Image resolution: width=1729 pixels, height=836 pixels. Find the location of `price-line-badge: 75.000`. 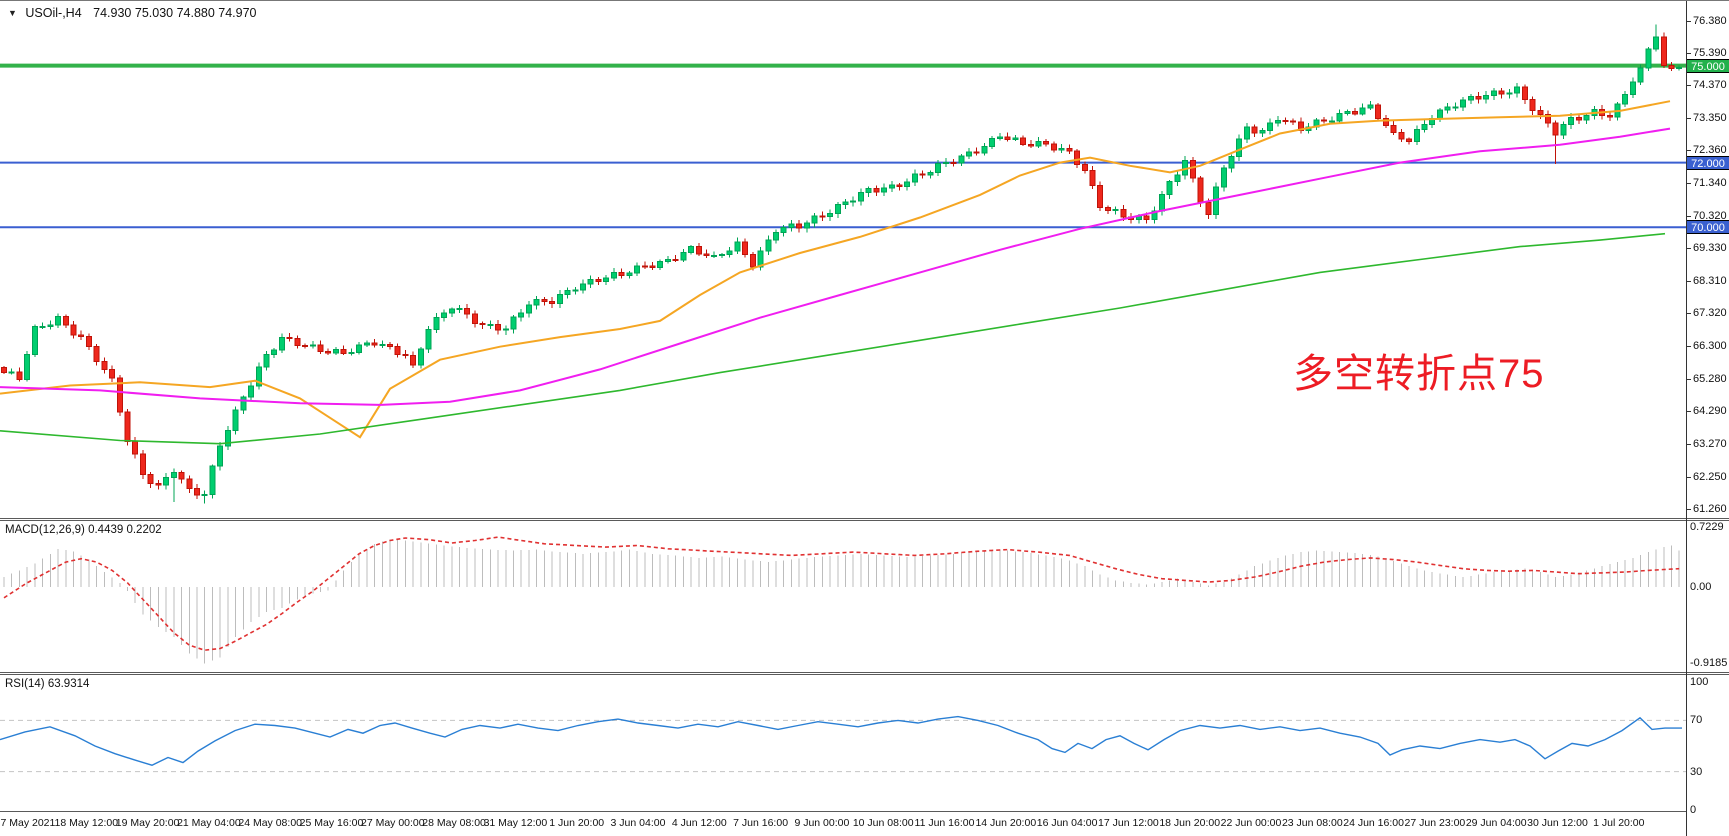

price-line-badge: 75.000 is located at coordinates (1708, 65).